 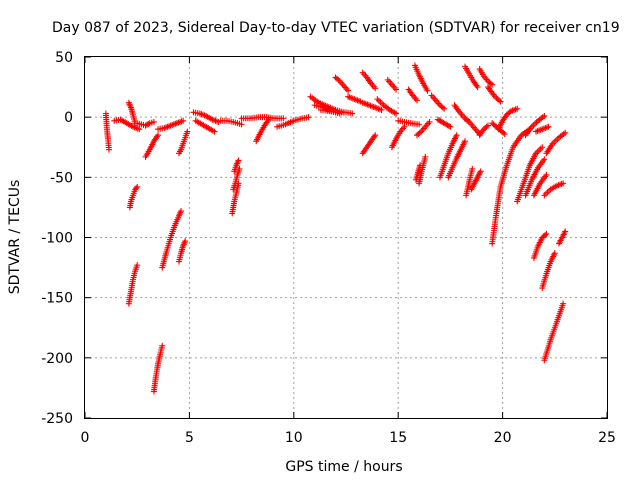 I want to click on x-tick-label: 0, so click(x=85, y=438).